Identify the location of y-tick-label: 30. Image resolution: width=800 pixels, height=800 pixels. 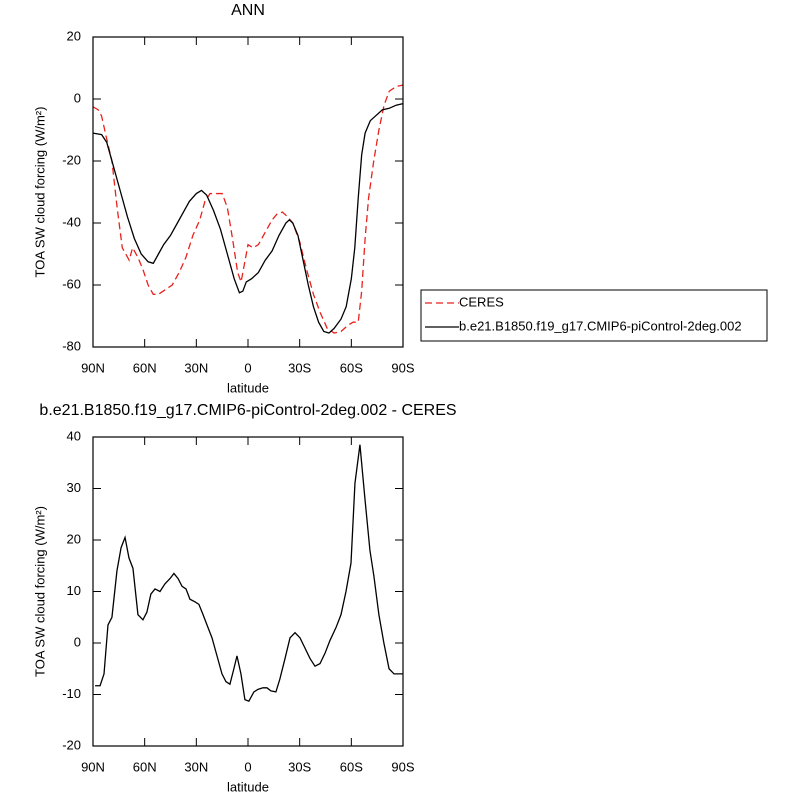
(74, 487).